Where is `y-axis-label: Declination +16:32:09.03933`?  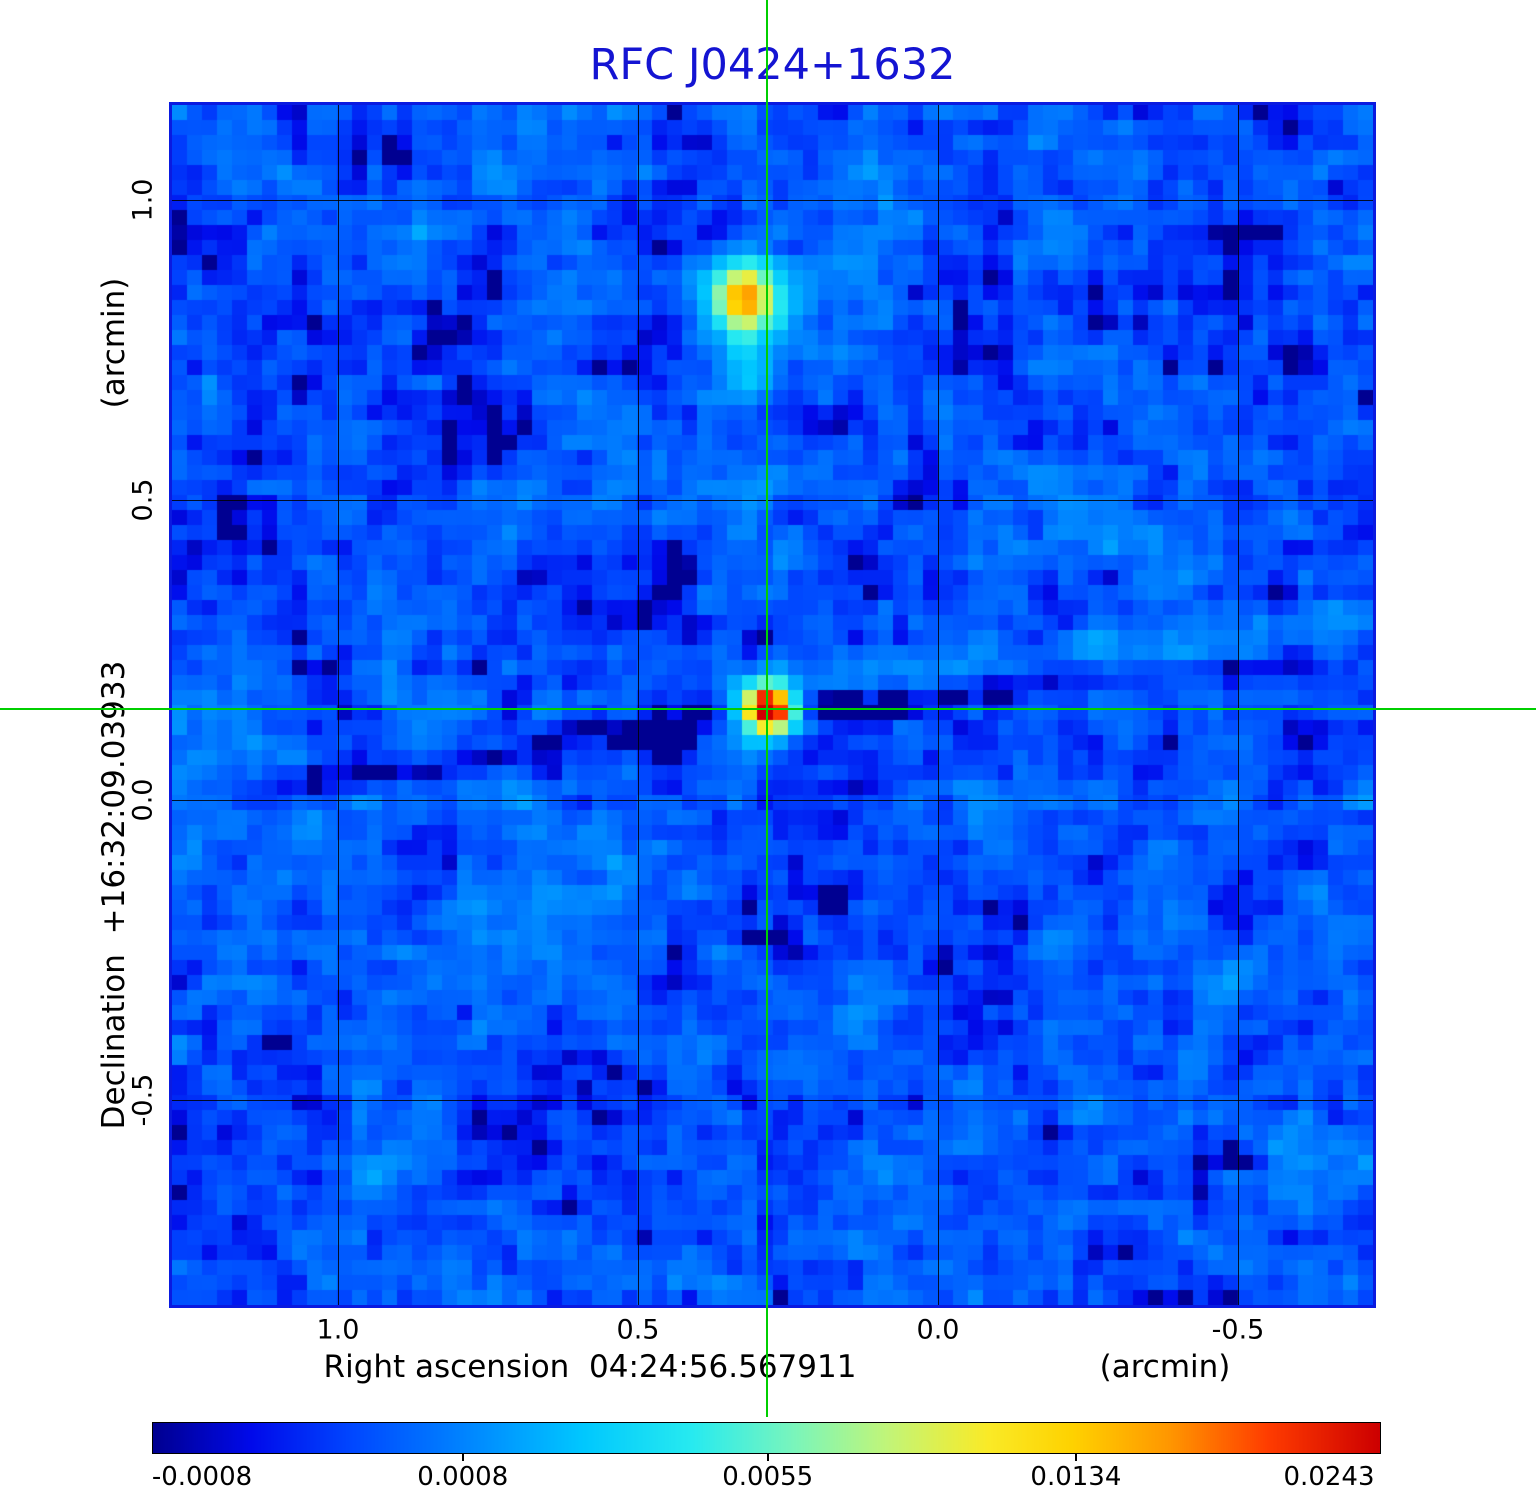 y-axis-label: Declination +16:32:09.03933 is located at coordinates (114, 895).